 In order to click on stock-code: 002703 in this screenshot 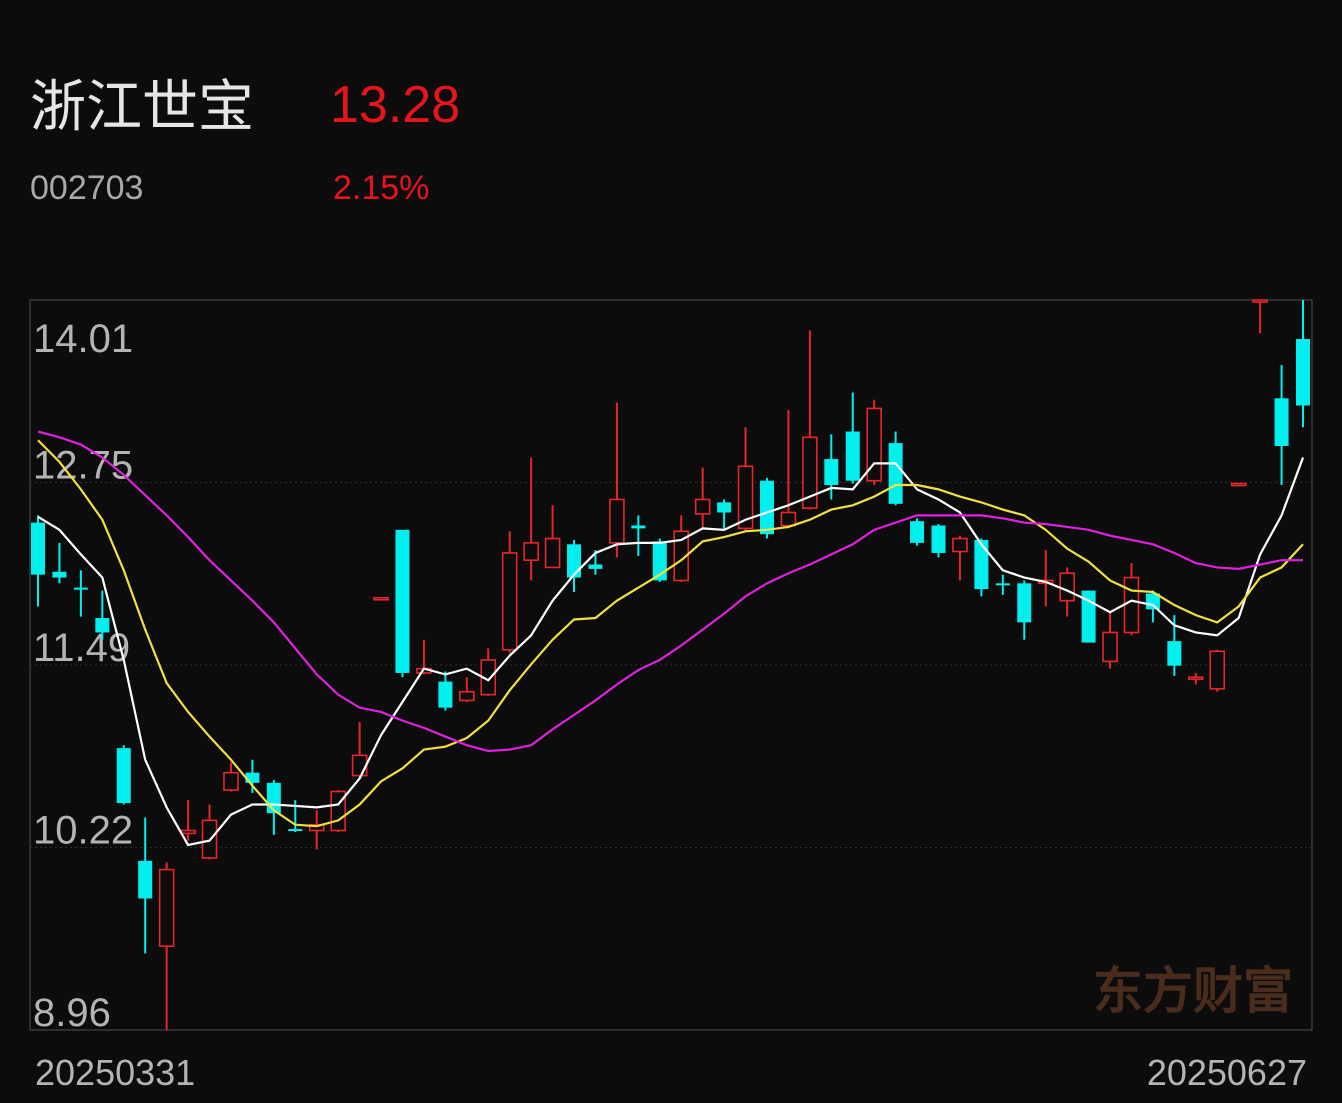, I will do `click(86, 188)`.